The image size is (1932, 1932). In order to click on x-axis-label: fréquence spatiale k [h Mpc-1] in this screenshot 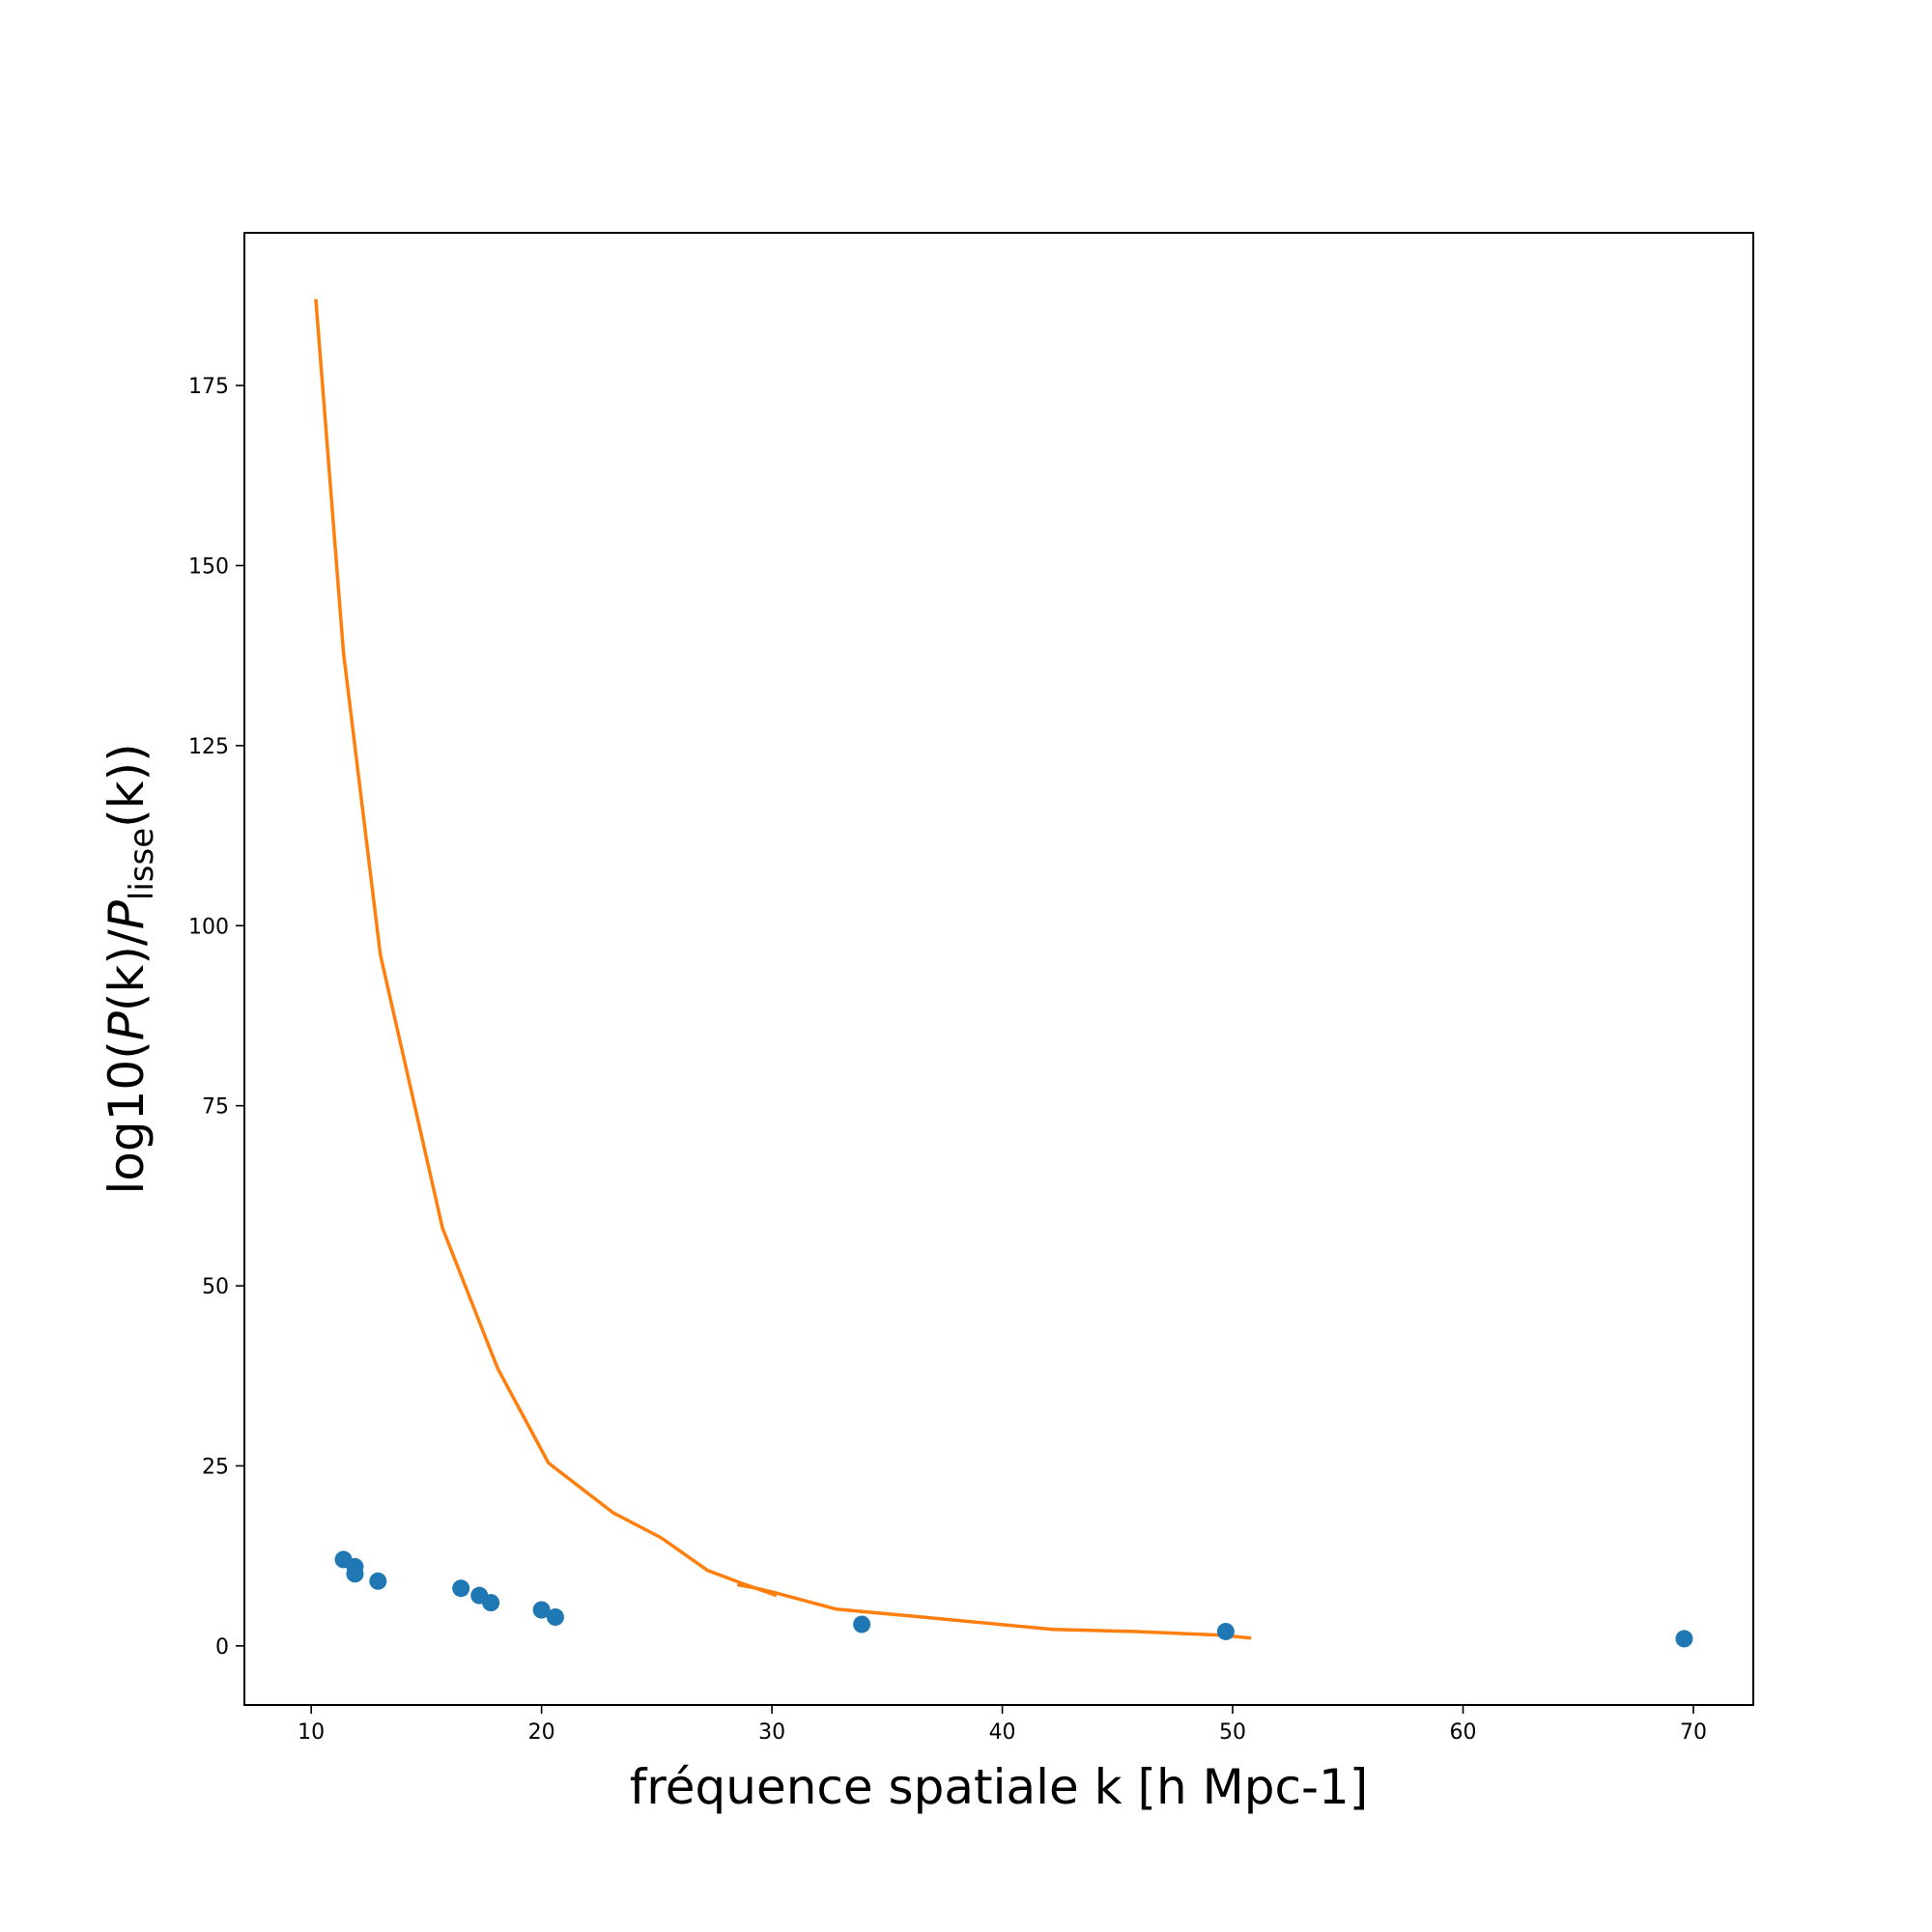, I will do `click(999, 1787)`.